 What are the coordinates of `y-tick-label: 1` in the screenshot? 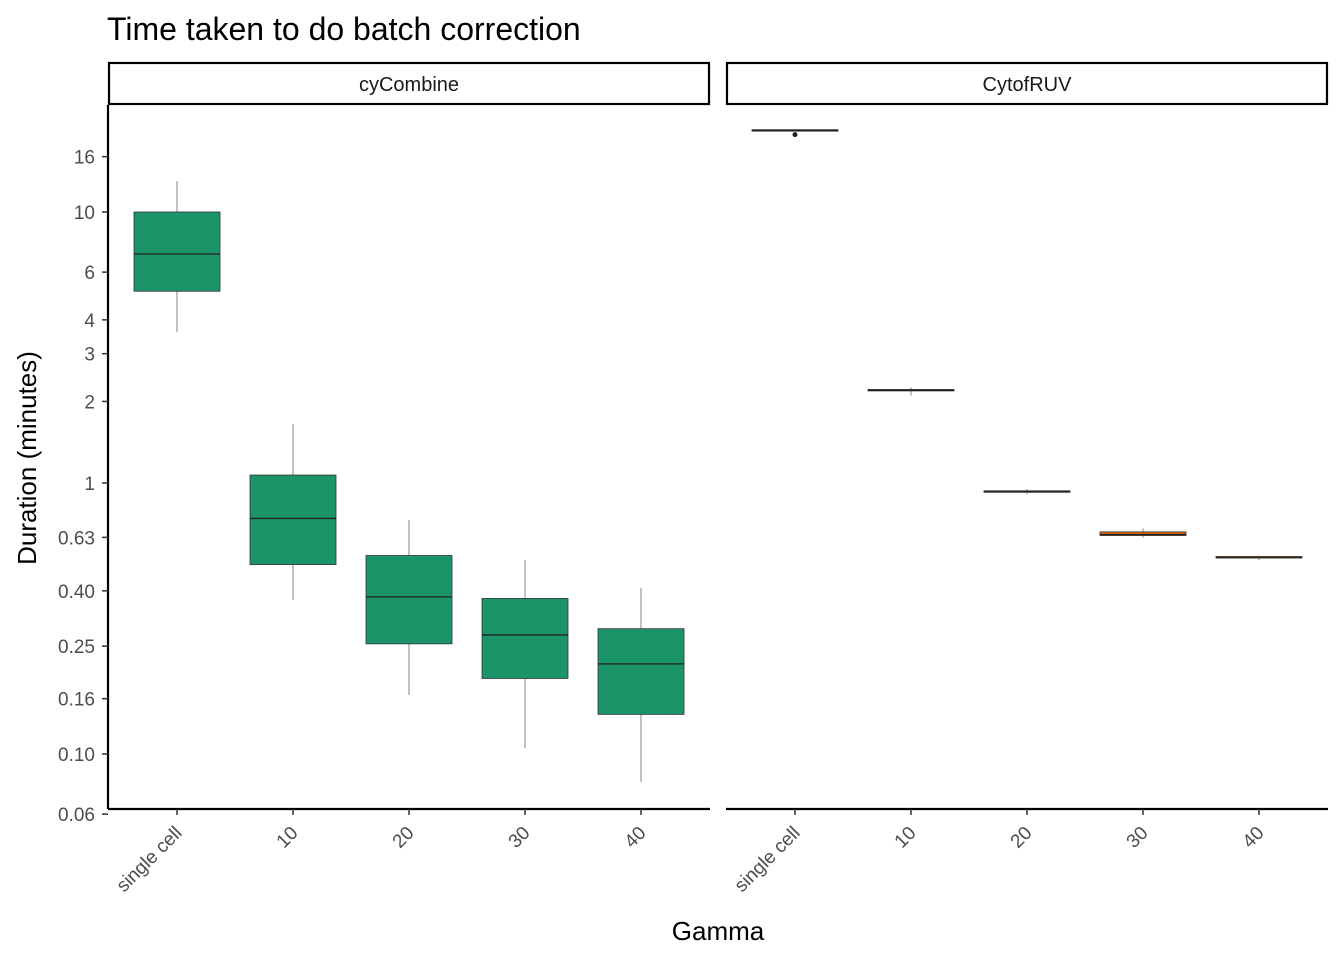 It's located at (89, 484).